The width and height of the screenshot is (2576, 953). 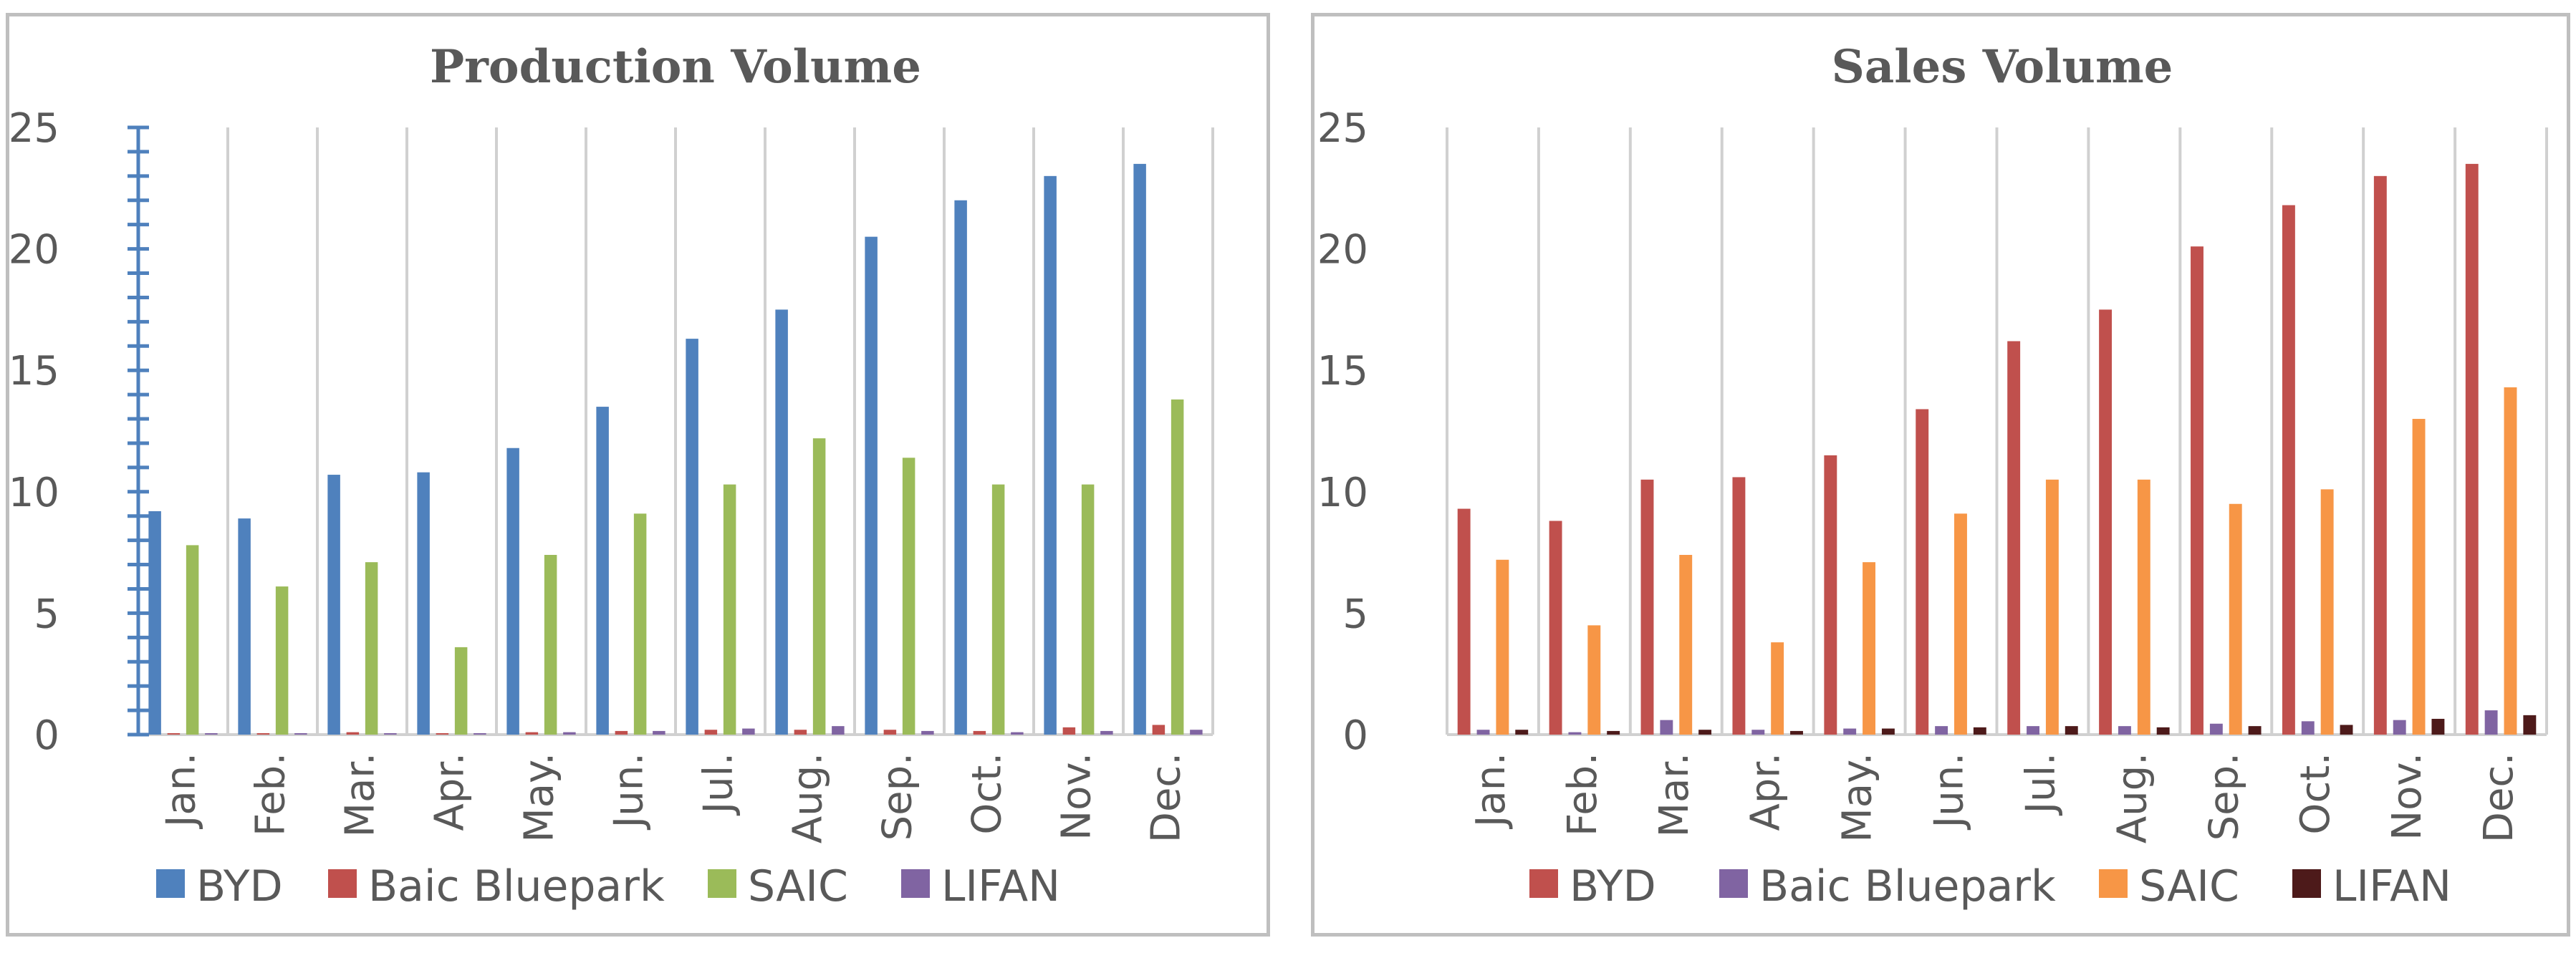 I want to click on legend-label: SAIC, so click(x=798, y=886).